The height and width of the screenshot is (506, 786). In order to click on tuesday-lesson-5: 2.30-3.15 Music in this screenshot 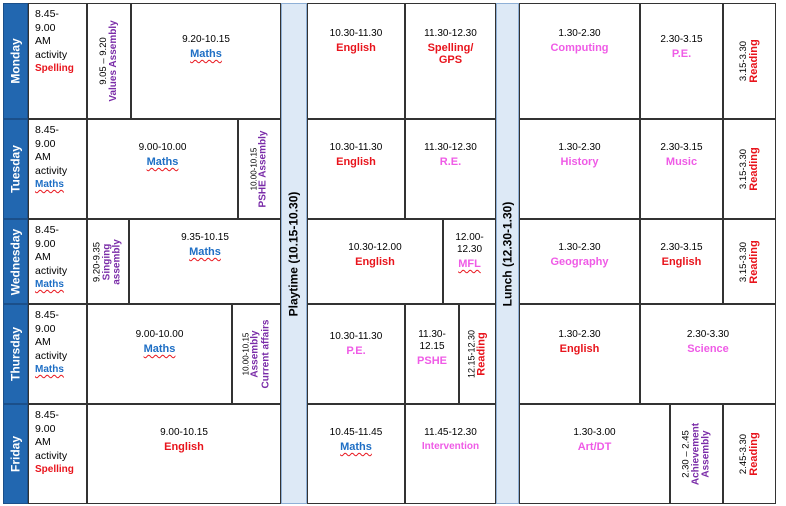, I will do `click(681, 169)`.